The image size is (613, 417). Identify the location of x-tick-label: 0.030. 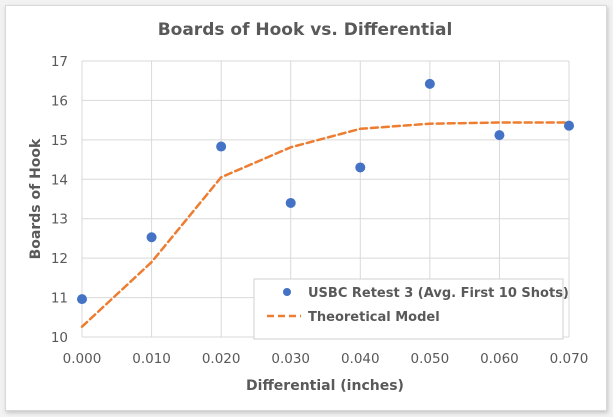
(290, 359).